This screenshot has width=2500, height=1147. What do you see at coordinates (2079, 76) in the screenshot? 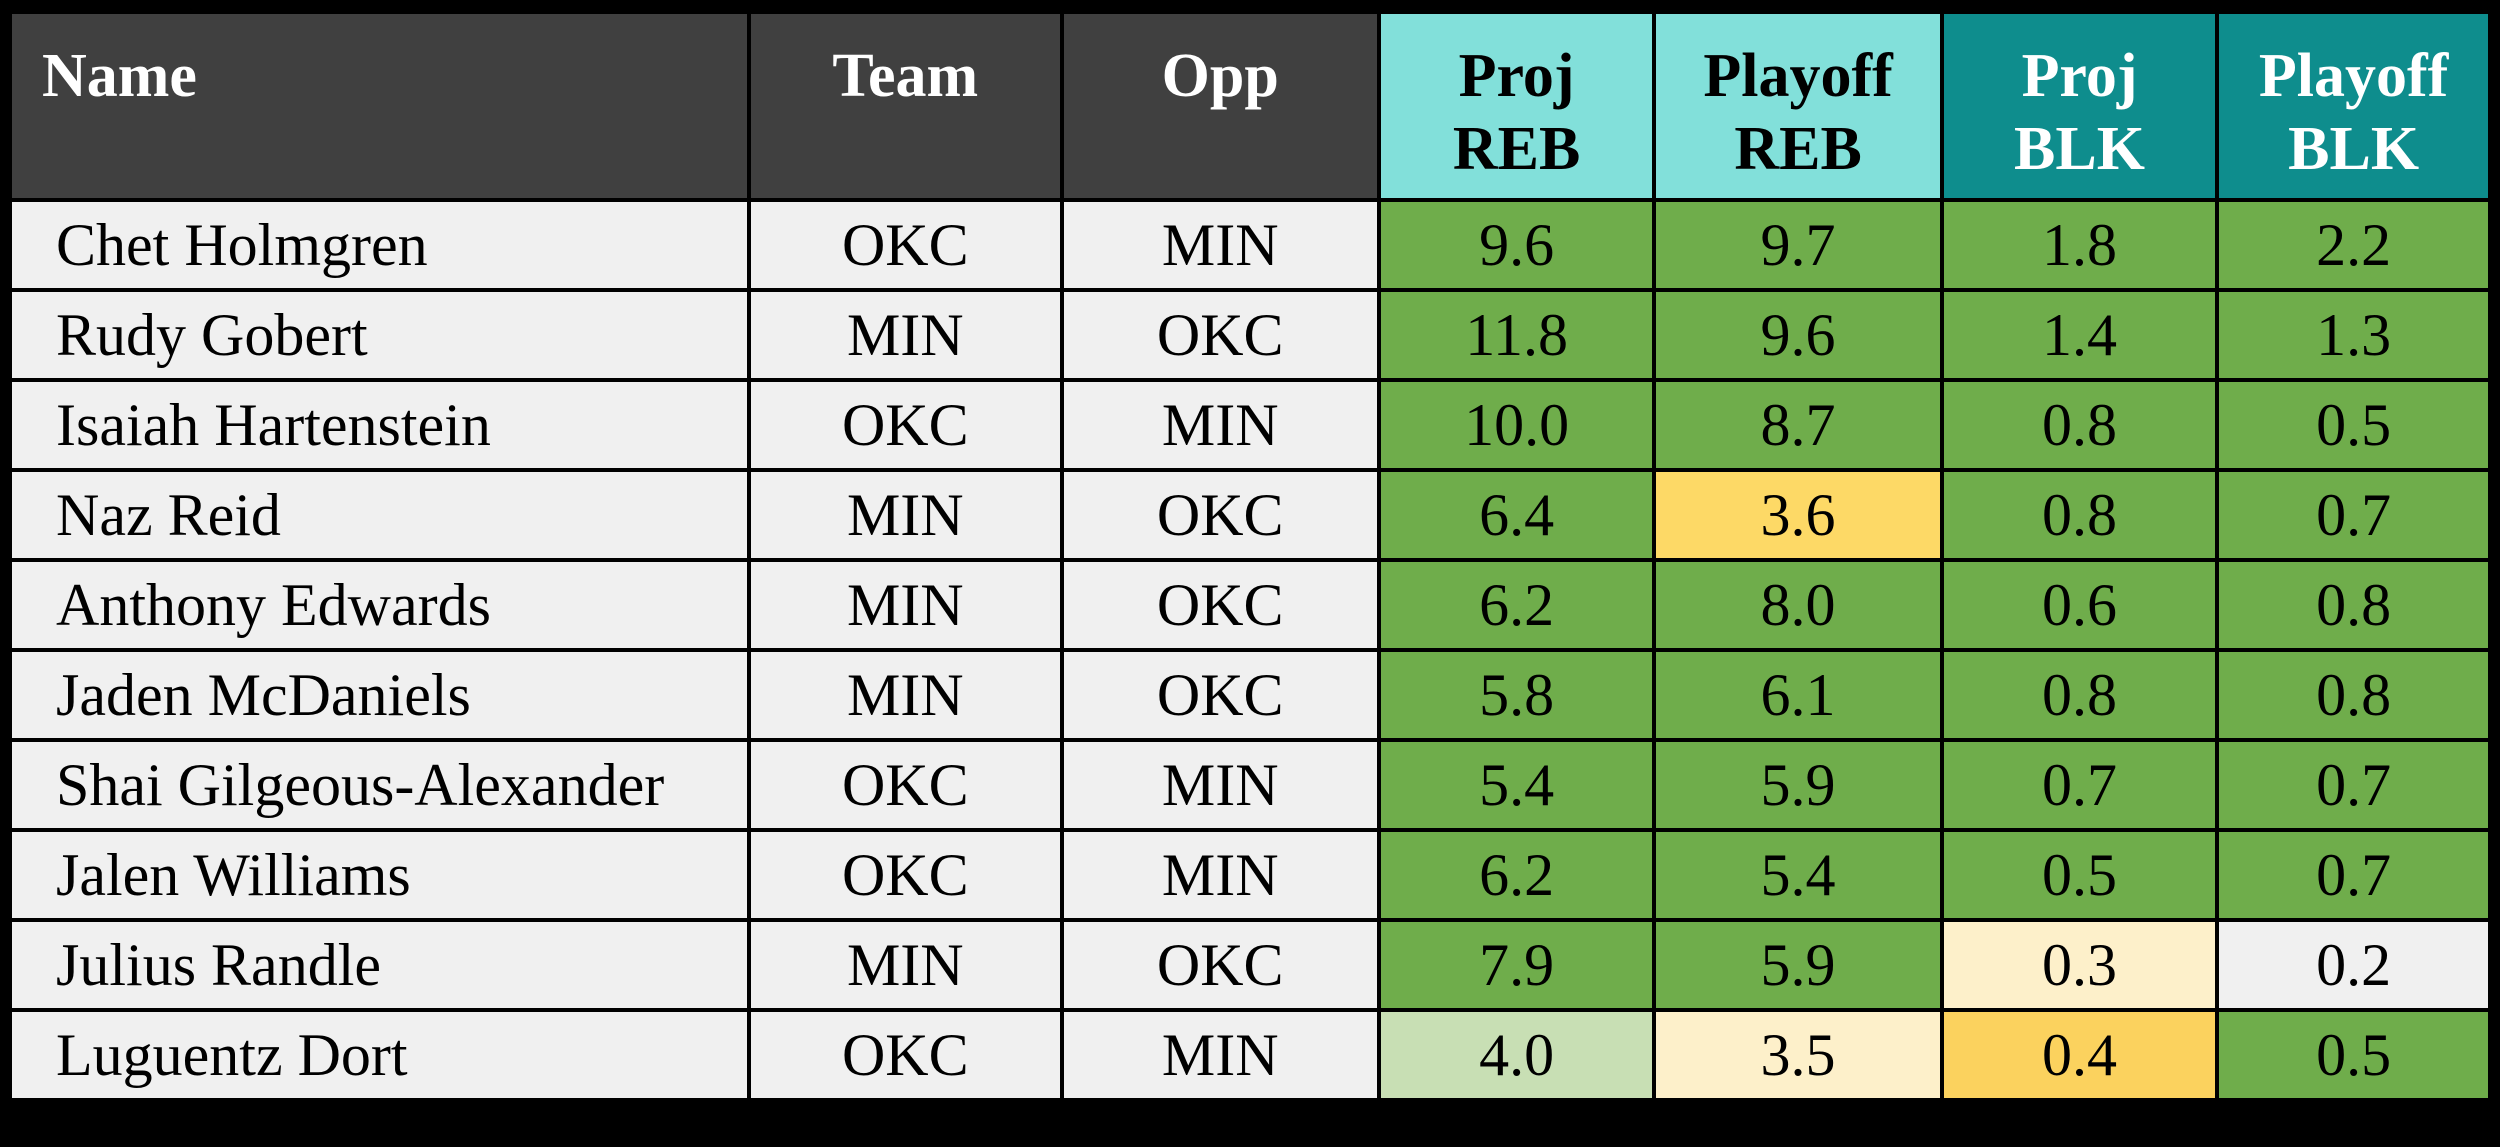
I see `col-header-proj-blk-line1: Proj` at bounding box center [2079, 76].